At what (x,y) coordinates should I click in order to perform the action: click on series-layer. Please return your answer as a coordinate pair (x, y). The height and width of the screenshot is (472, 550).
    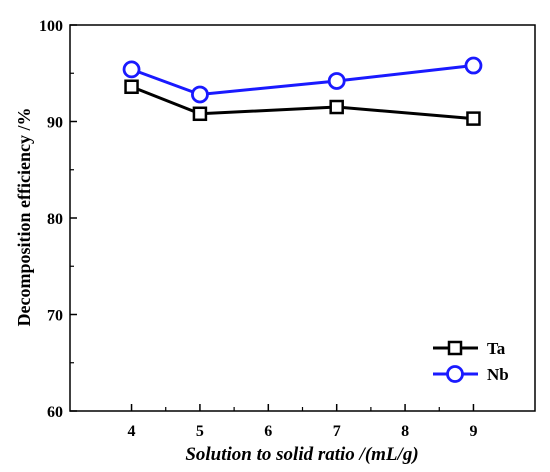
    Looking at the image, I should click on (302, 91).